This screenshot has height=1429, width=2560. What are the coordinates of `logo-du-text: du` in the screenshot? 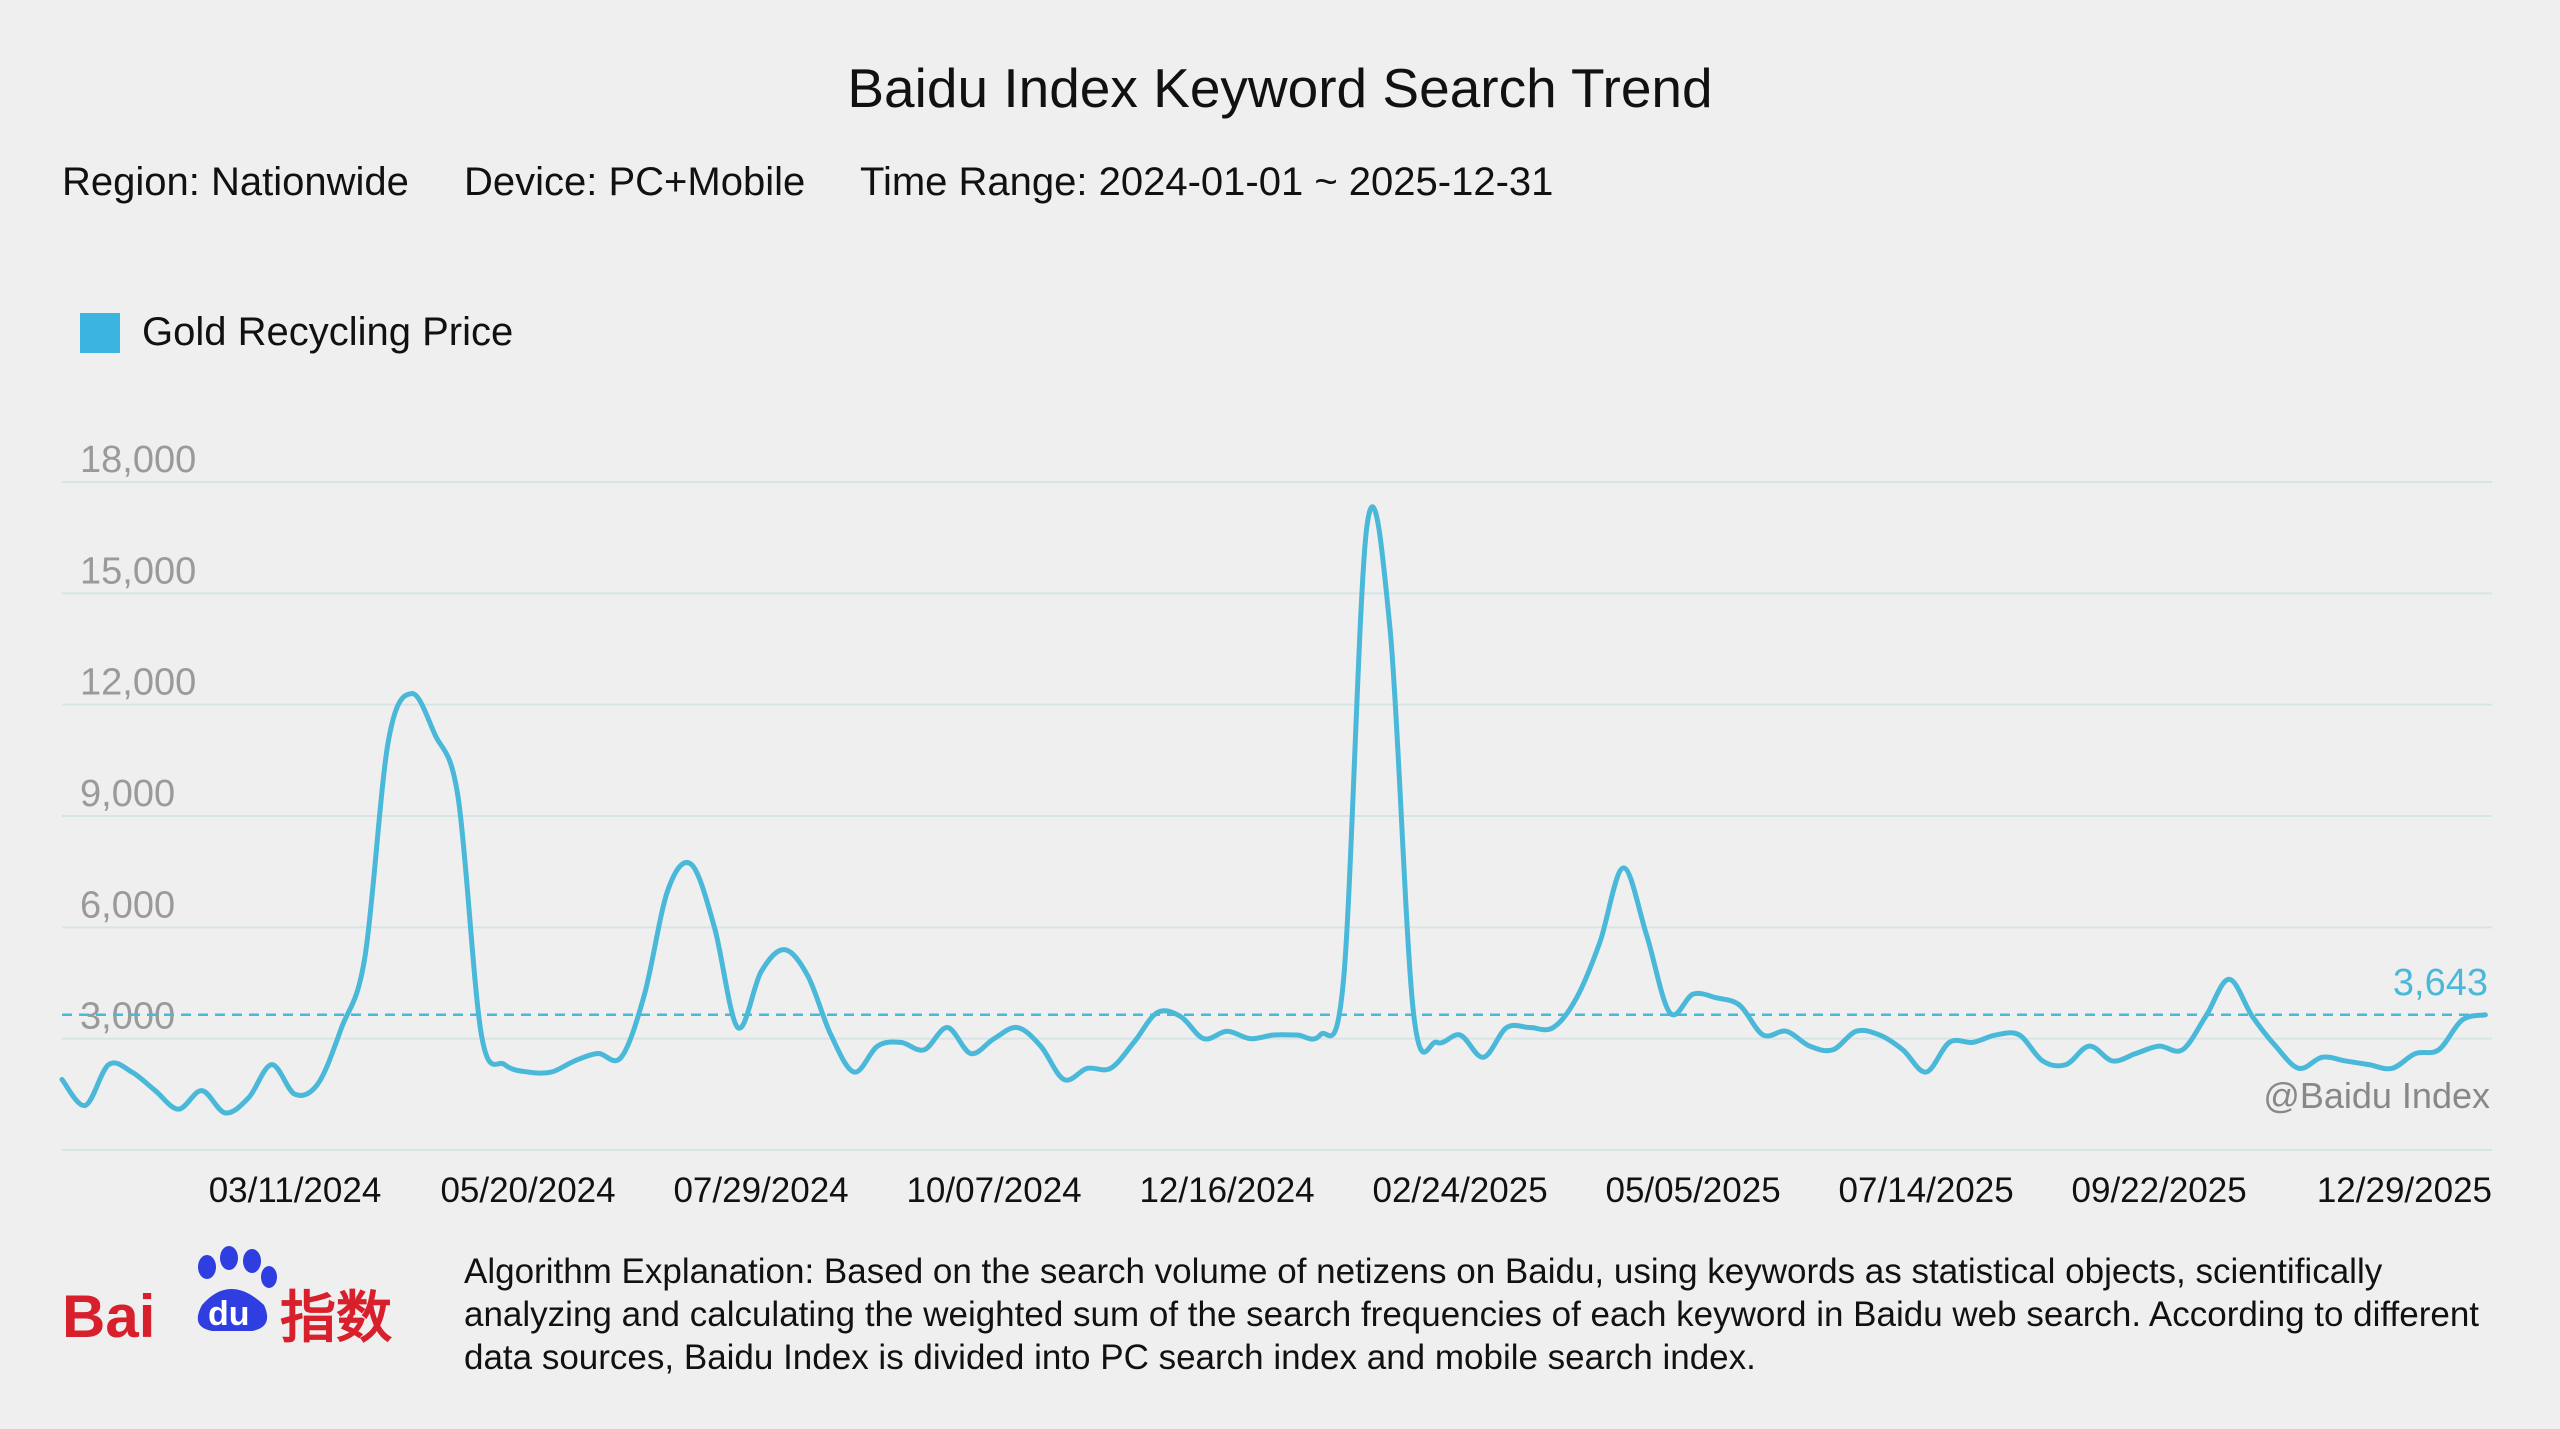 It's located at (229, 1314).